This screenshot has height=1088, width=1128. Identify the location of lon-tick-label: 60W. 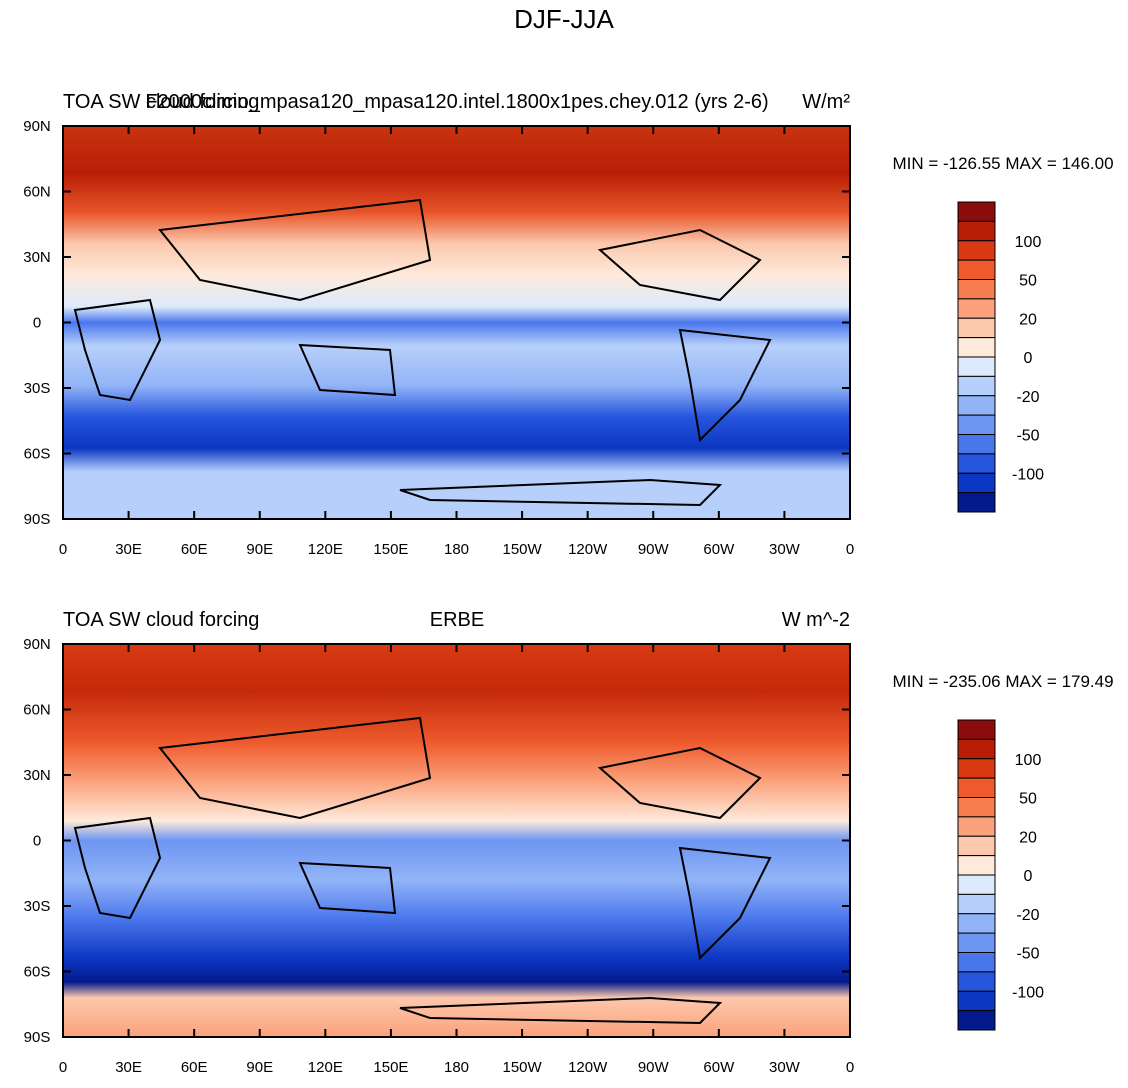
(719, 549).